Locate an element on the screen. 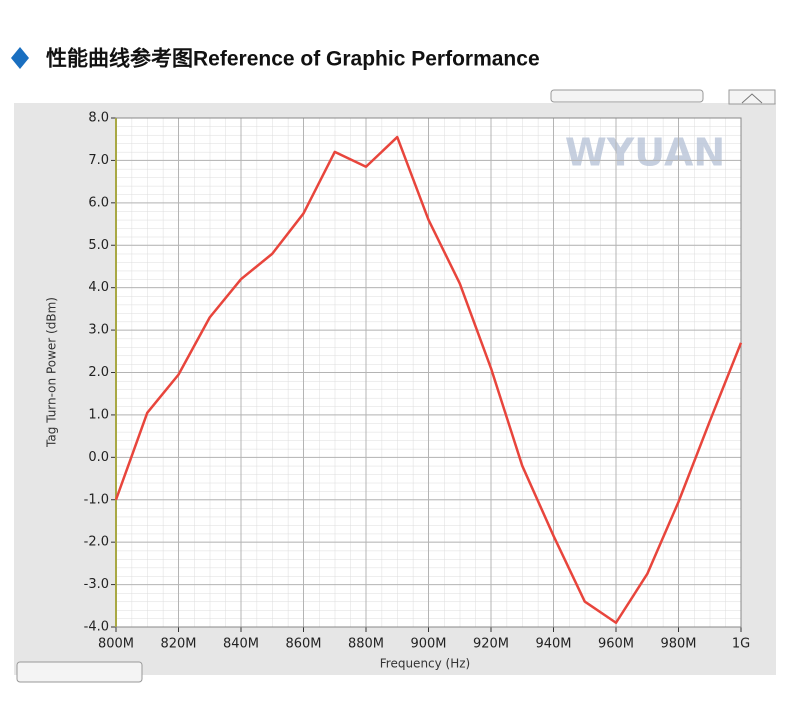  x-tick-label: 800M is located at coordinates (116, 644).